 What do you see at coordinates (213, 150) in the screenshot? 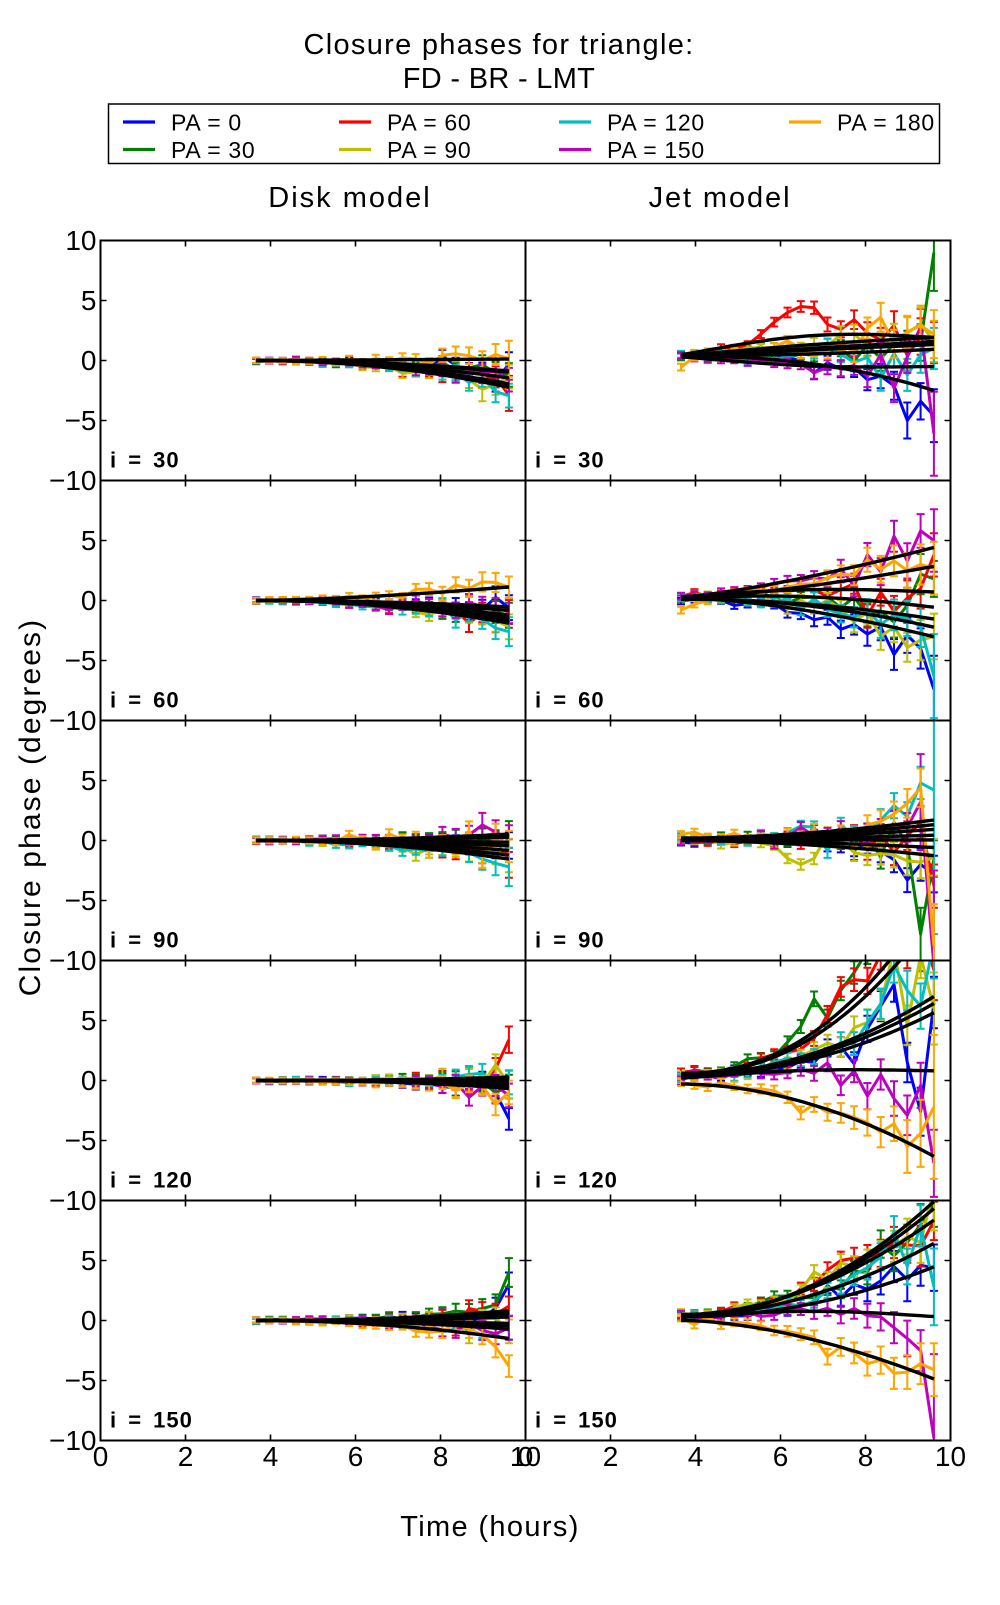
I see `svg-text: PA = 30` at bounding box center [213, 150].